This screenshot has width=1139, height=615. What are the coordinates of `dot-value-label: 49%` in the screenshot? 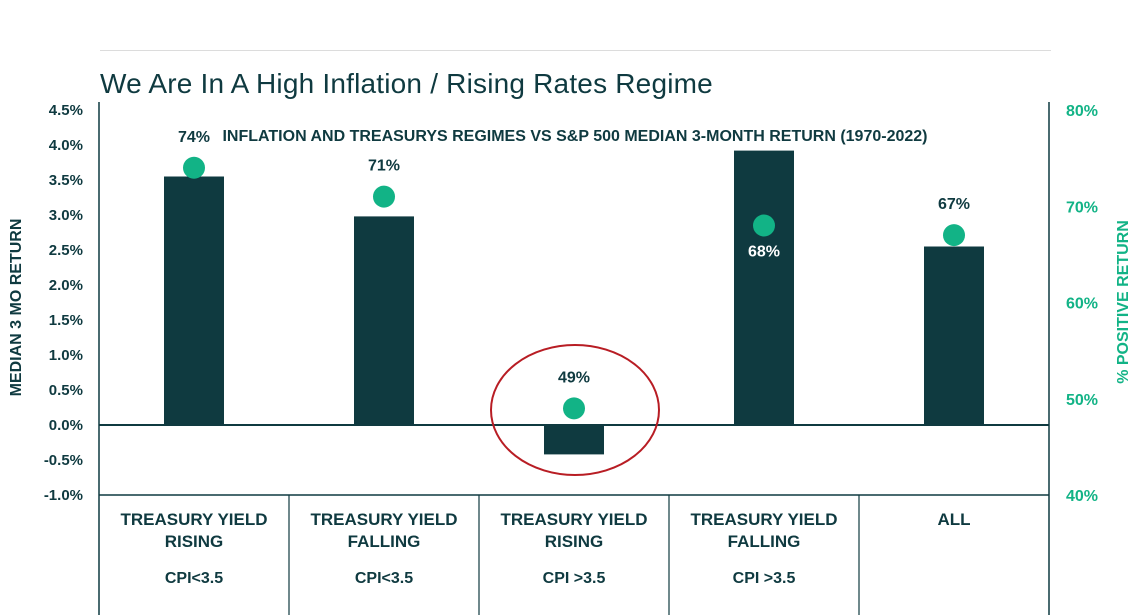 It's located at (574, 377).